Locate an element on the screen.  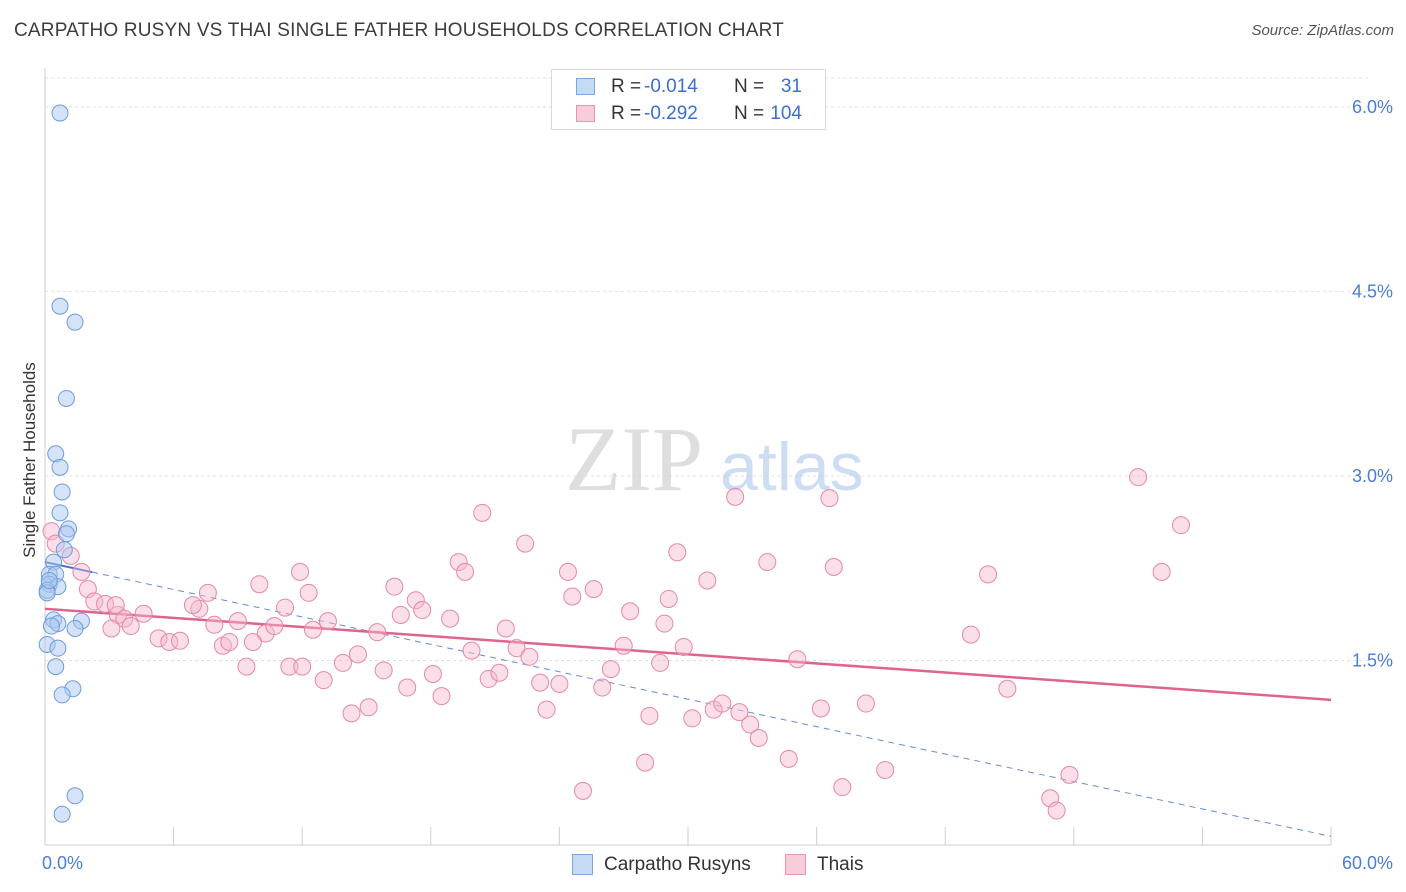
bottom-legend: Carpatho Rusyns Thais is located at coordinates (703, 865).